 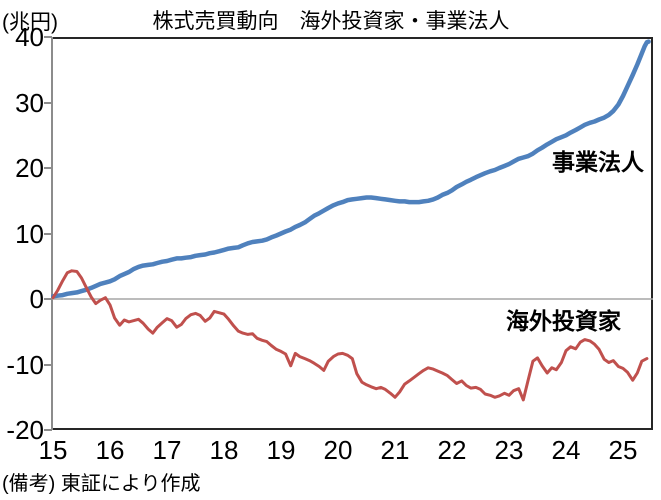 I want to click on x-tick-label-17: 17, so click(x=167, y=450).